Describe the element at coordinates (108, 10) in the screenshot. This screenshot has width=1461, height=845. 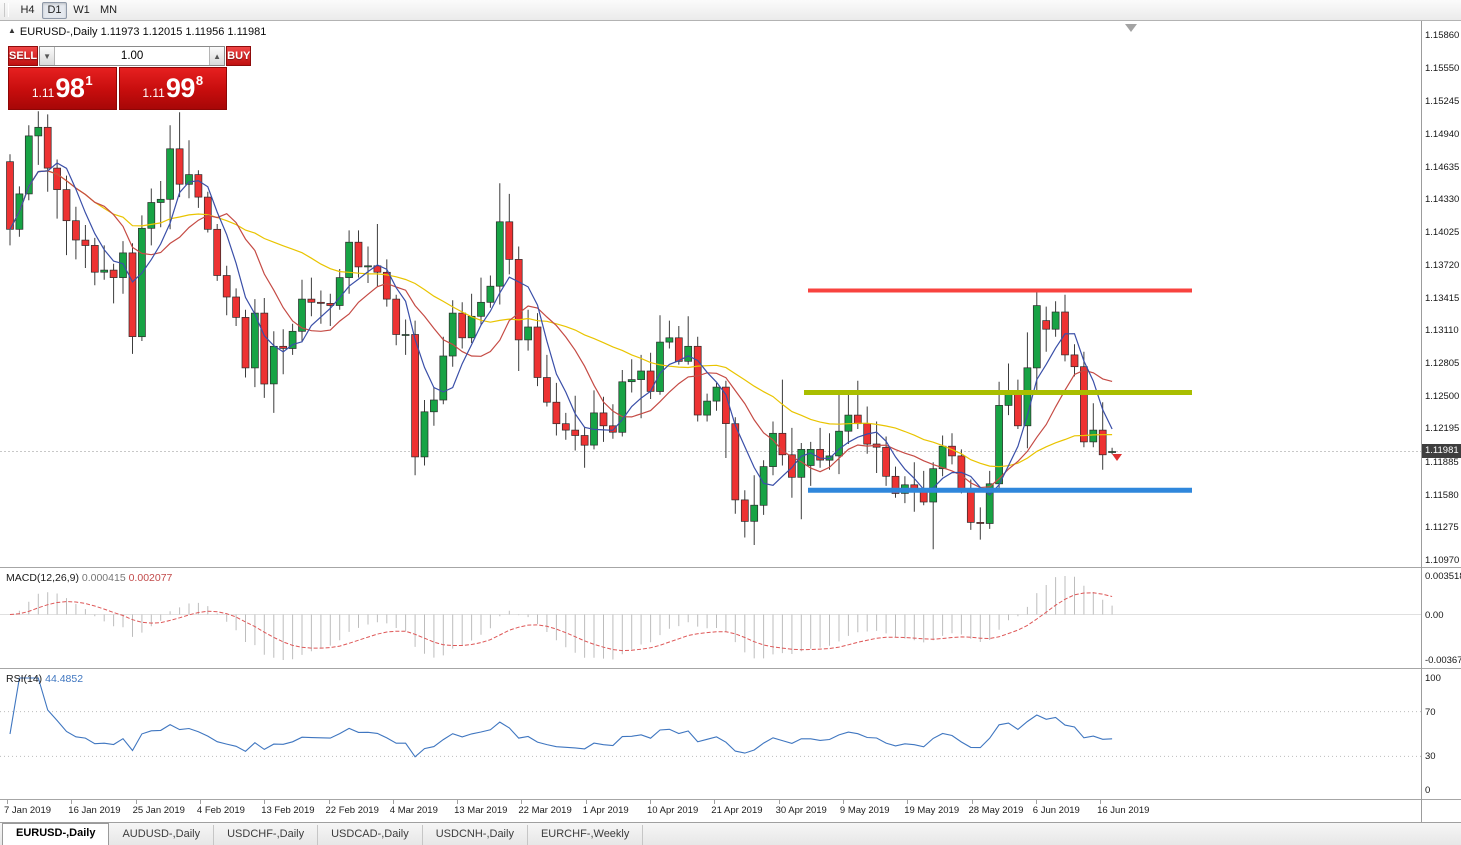
I see `timeframe-button-mn: MN` at that location.